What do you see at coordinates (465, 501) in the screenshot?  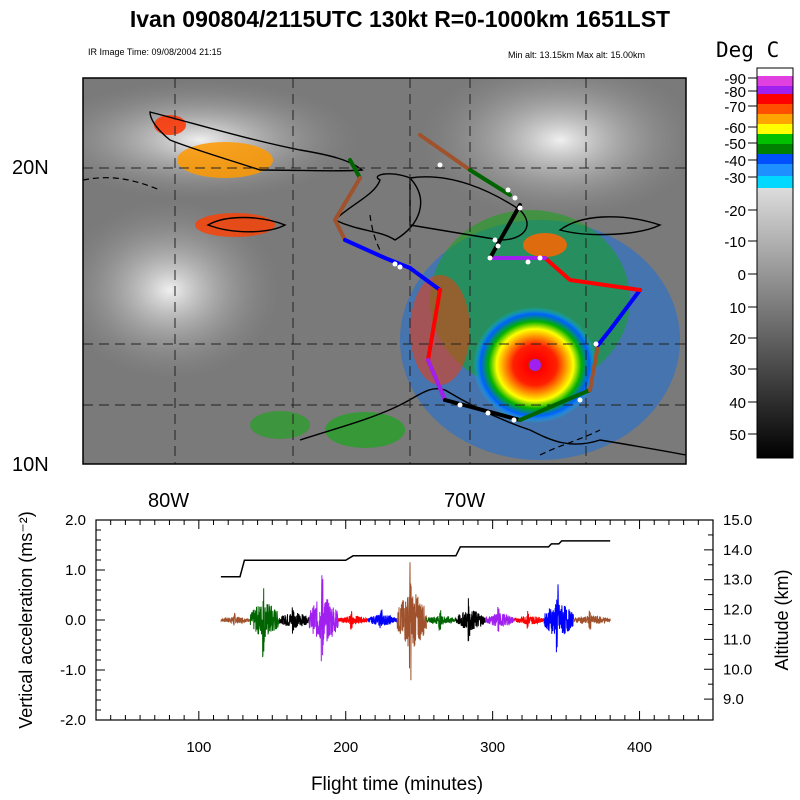 I see `lon-label-70w: 70W` at bounding box center [465, 501].